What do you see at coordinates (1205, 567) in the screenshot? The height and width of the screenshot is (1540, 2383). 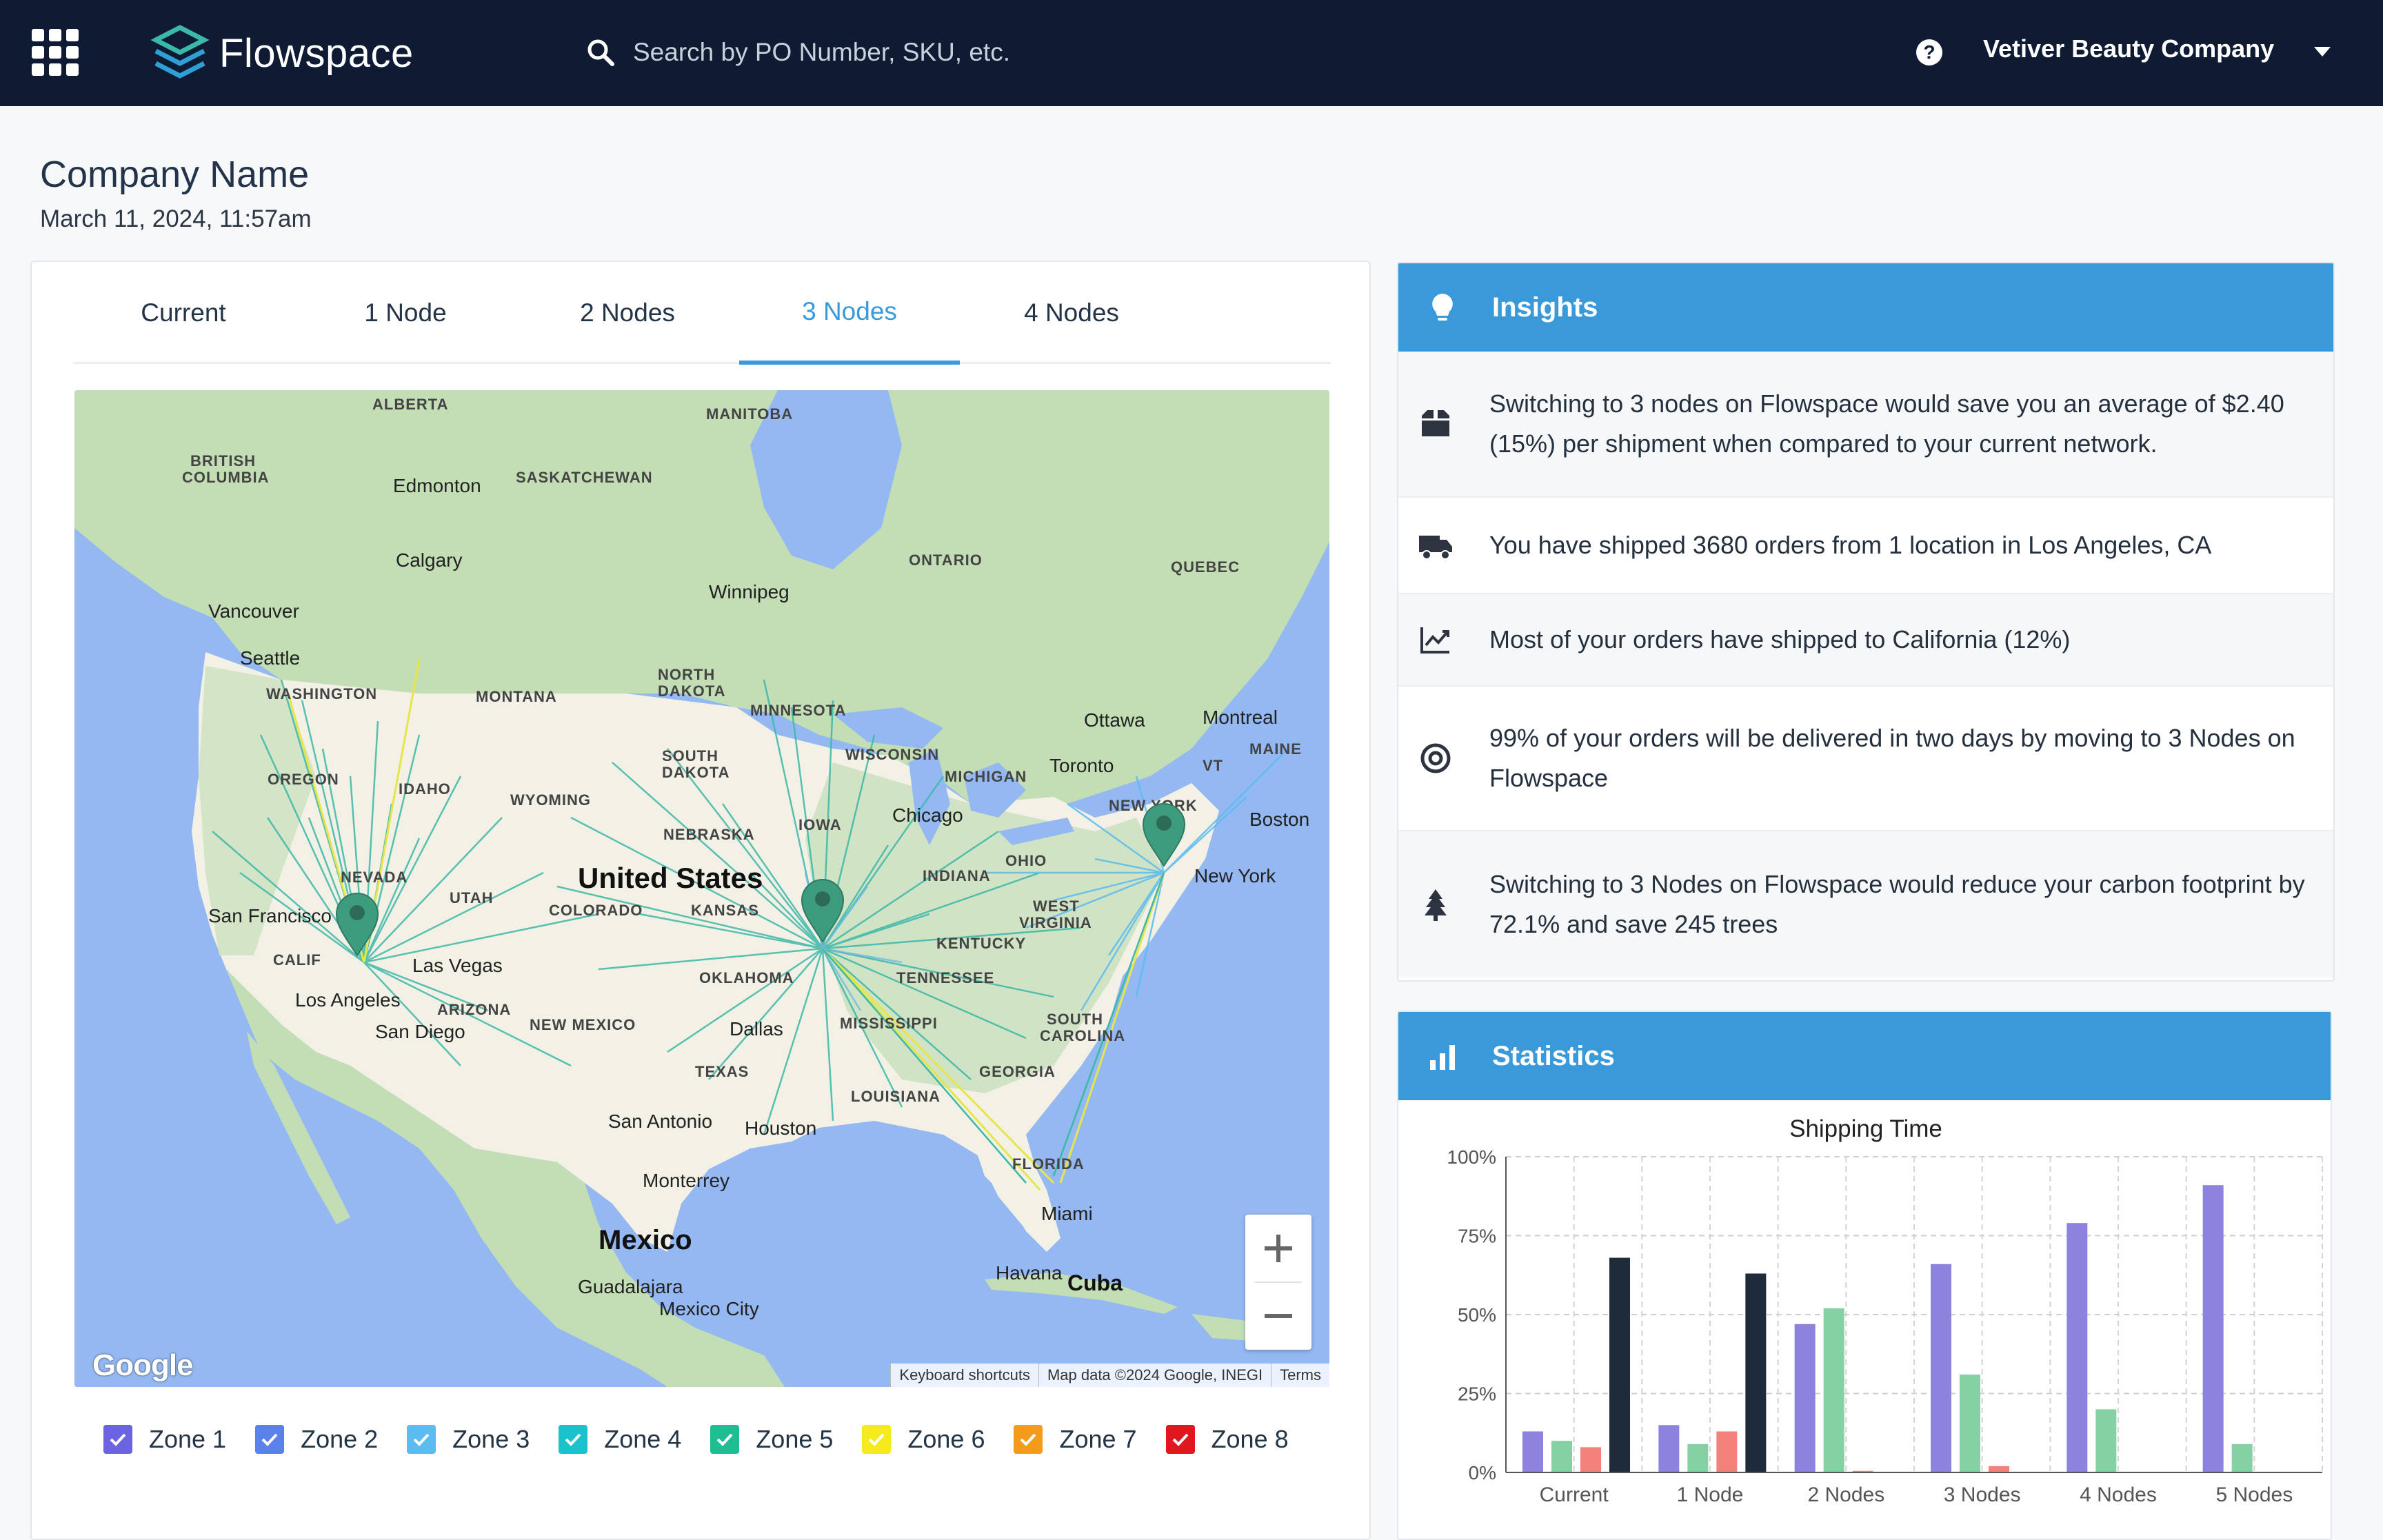 I see `svg-text: QUEBEC` at bounding box center [1205, 567].